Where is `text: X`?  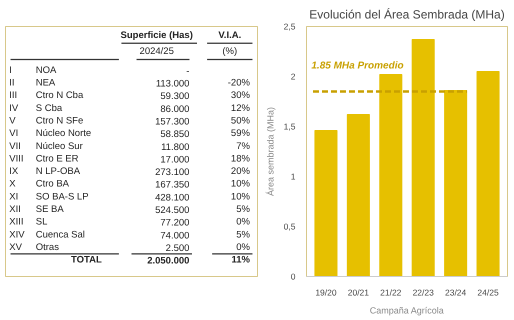 text: X is located at coordinates (12, 184).